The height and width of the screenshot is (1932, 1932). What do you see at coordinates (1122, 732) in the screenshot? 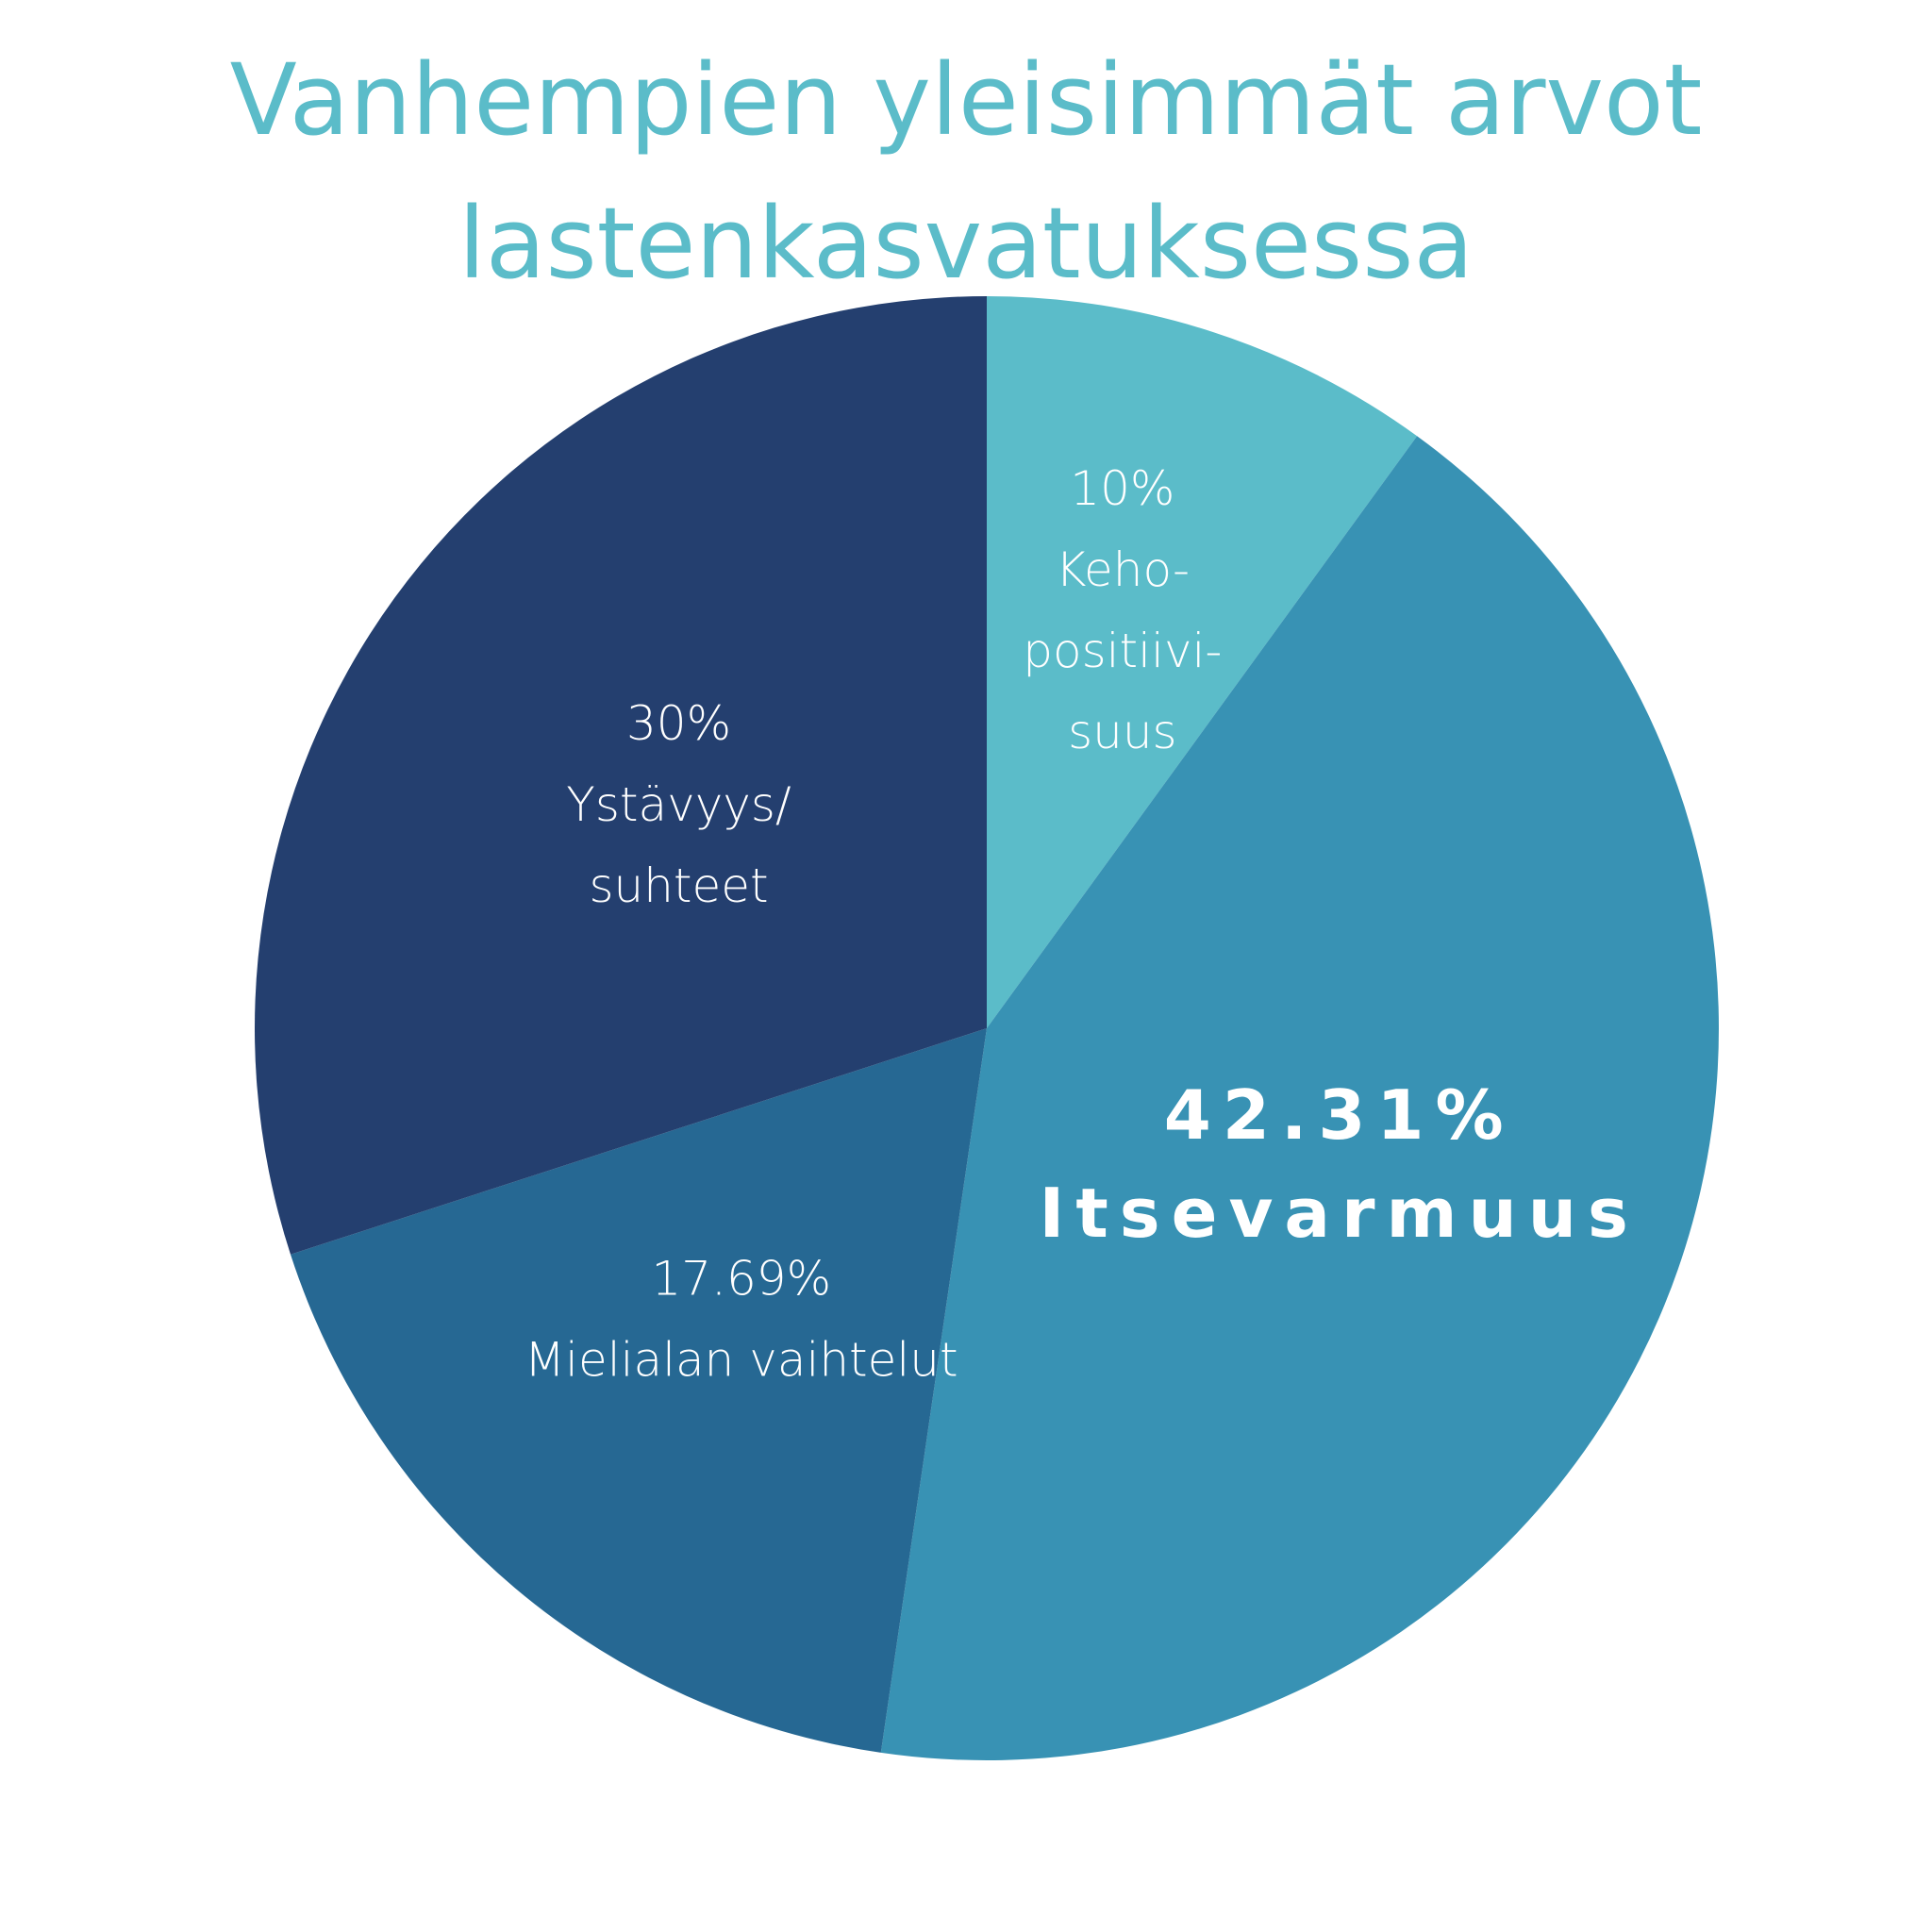
I see `pie-slice-label-line: suus` at bounding box center [1122, 732].